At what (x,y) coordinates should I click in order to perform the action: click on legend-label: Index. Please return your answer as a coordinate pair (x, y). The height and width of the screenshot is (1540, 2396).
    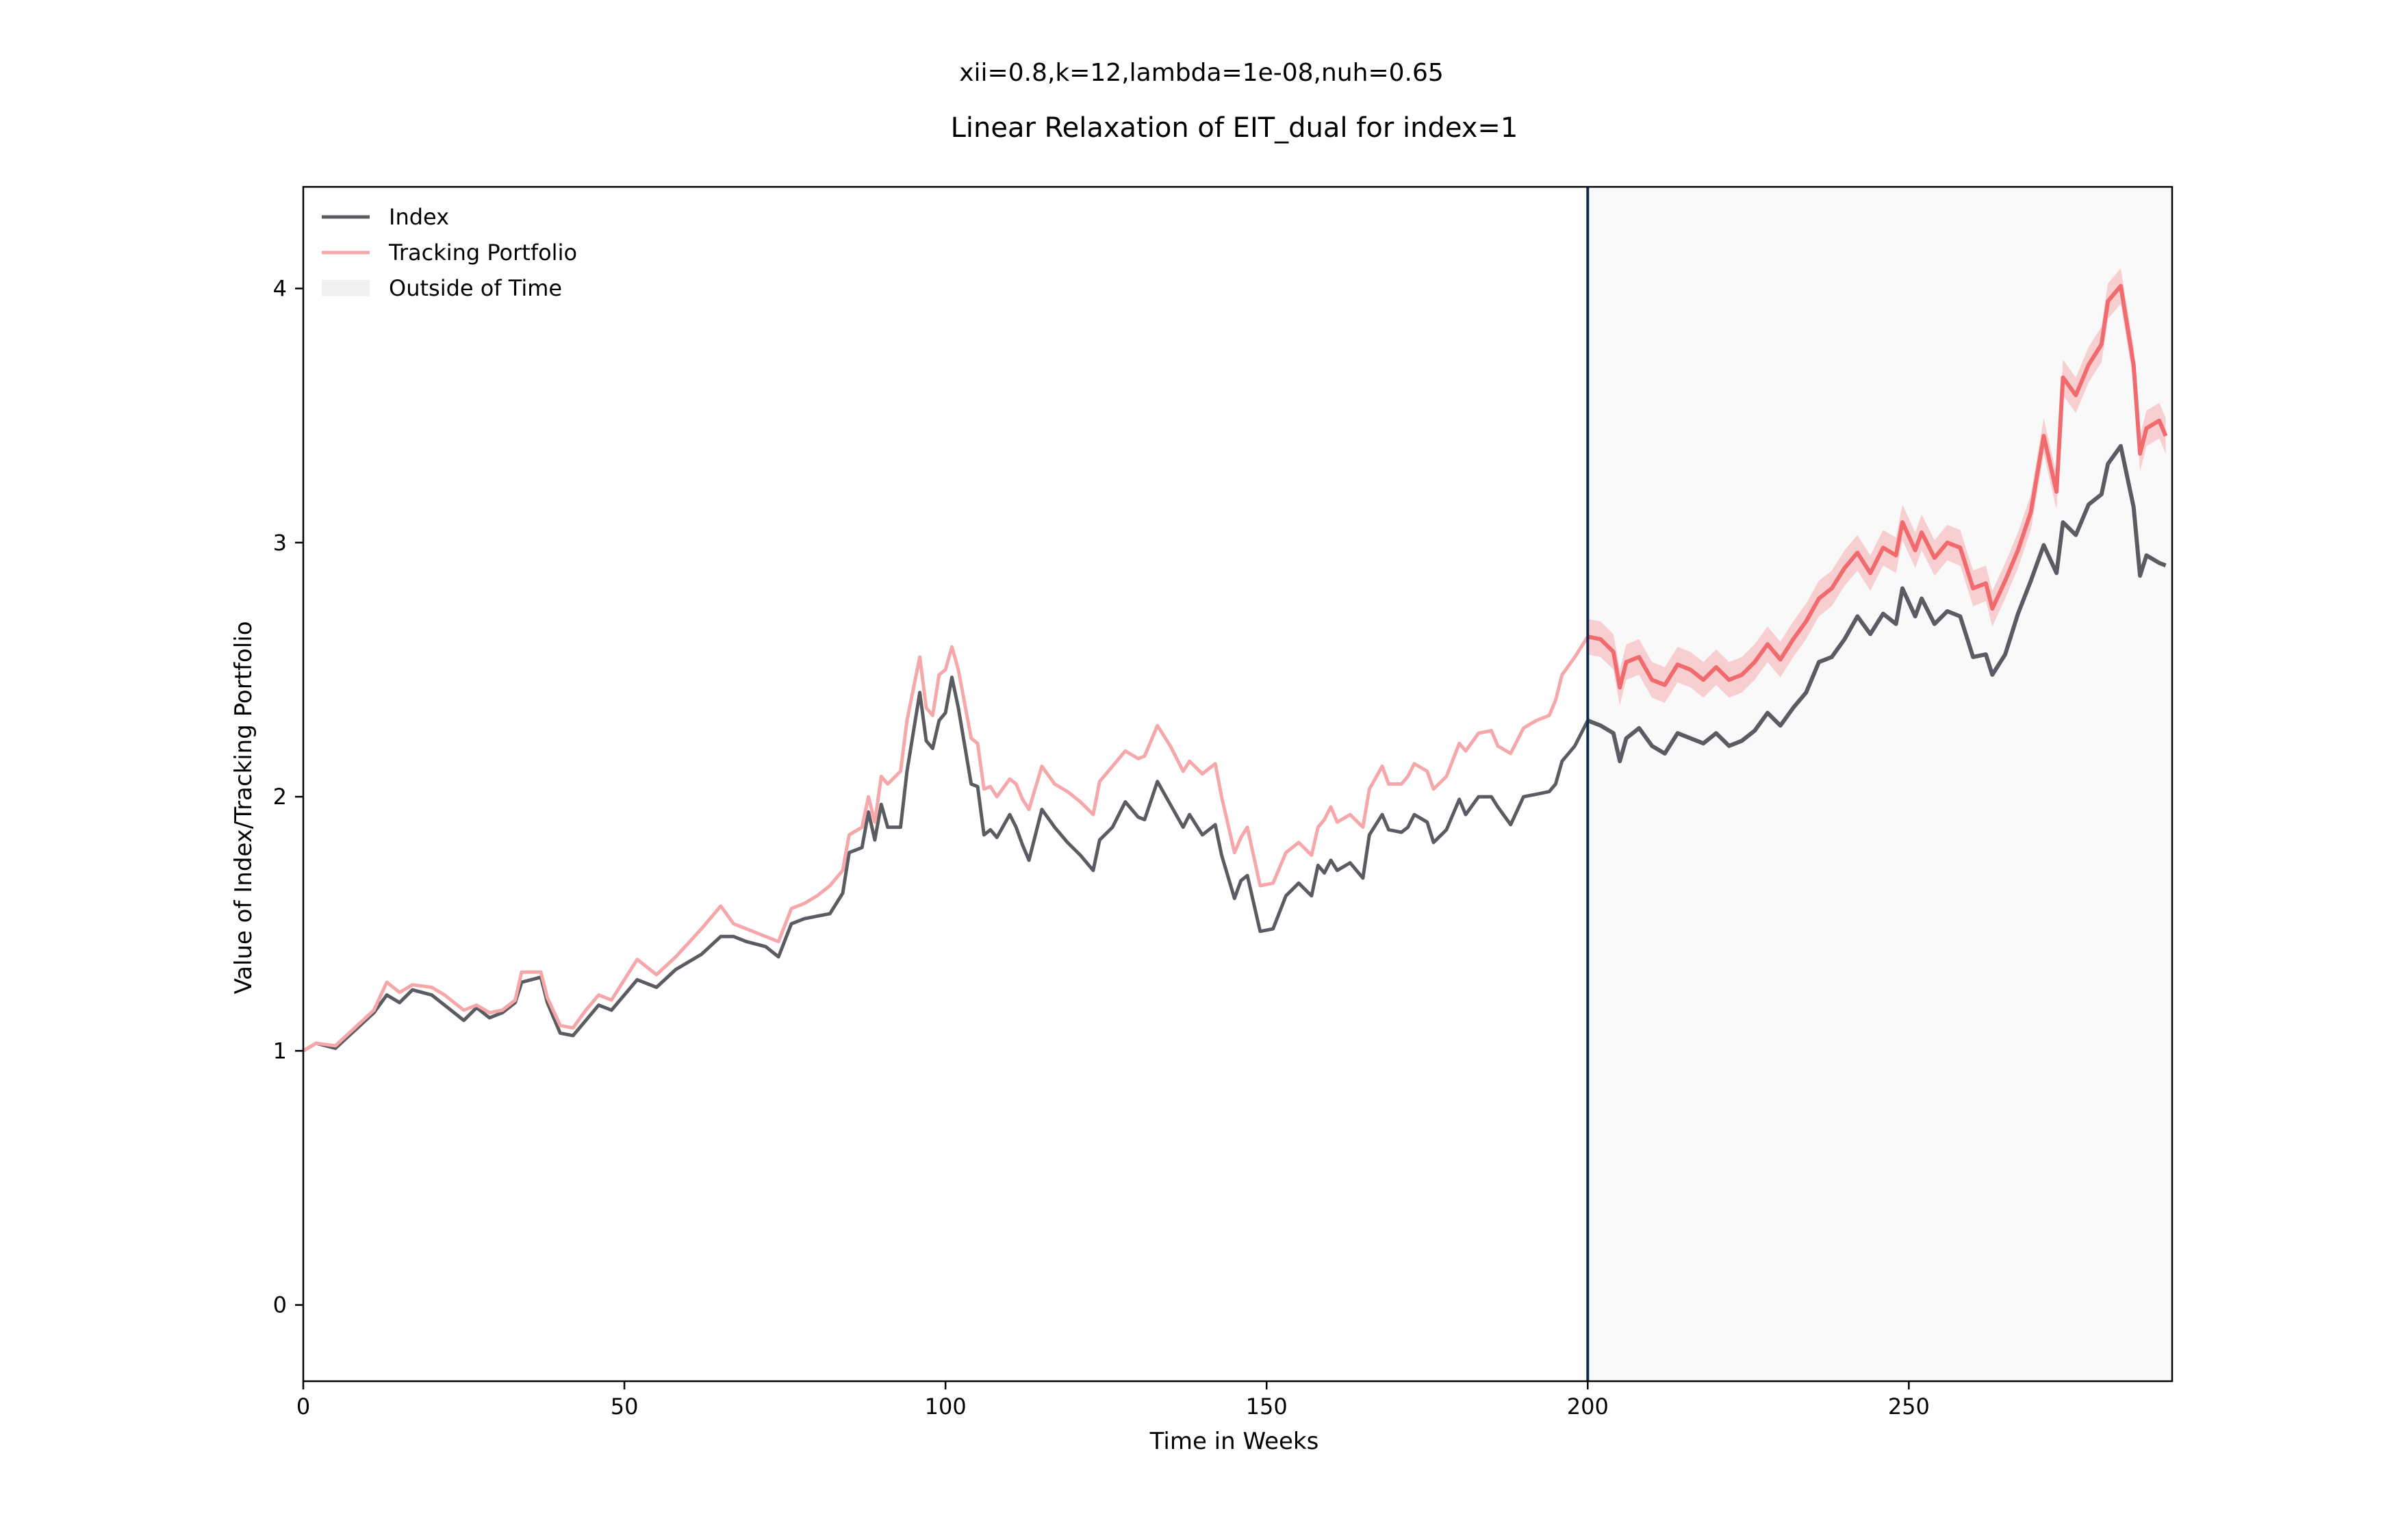
    Looking at the image, I should click on (419, 217).